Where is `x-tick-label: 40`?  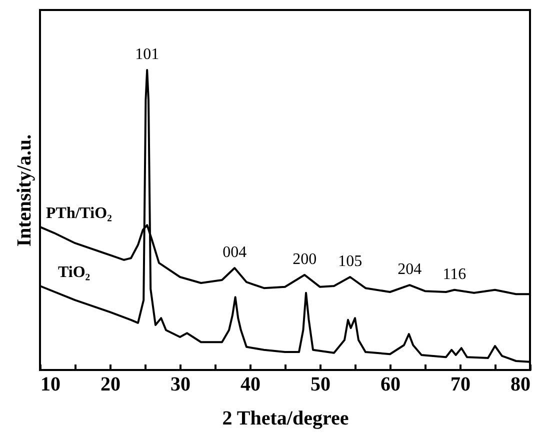 x-tick-label: 40 is located at coordinates (250, 385).